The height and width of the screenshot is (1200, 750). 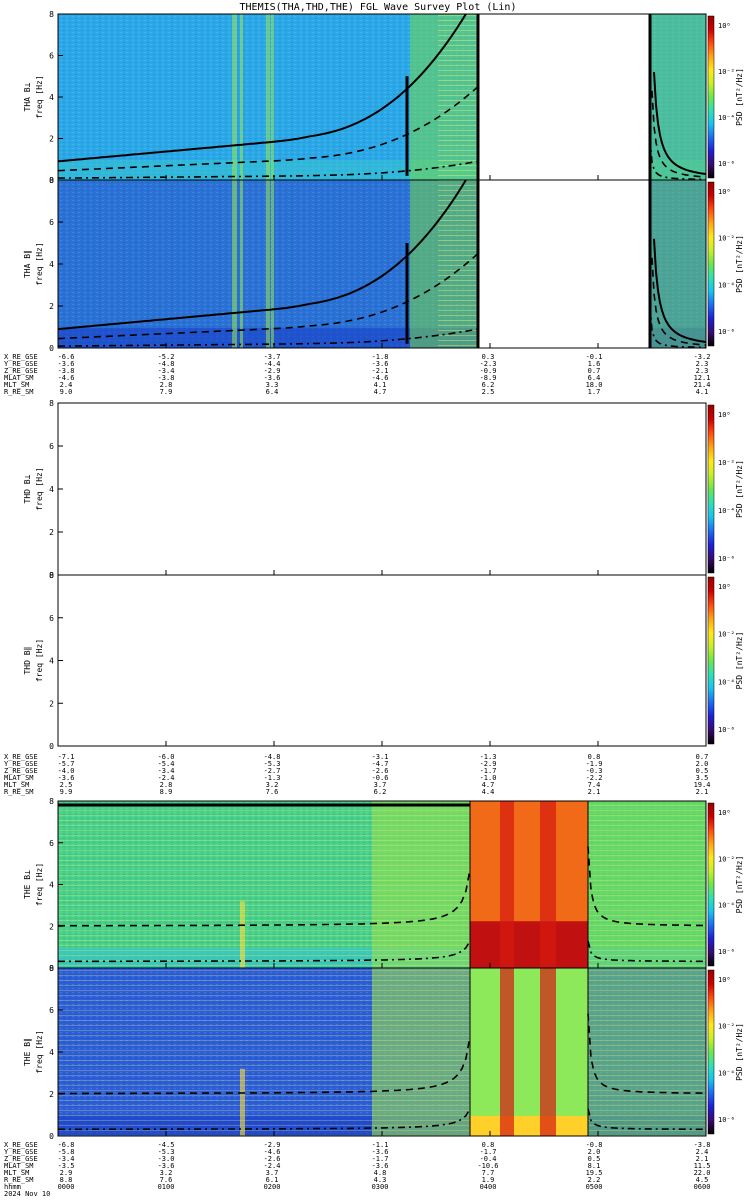 What do you see at coordinates (564, 97) in the screenshot?
I see `data-gap` at bounding box center [564, 97].